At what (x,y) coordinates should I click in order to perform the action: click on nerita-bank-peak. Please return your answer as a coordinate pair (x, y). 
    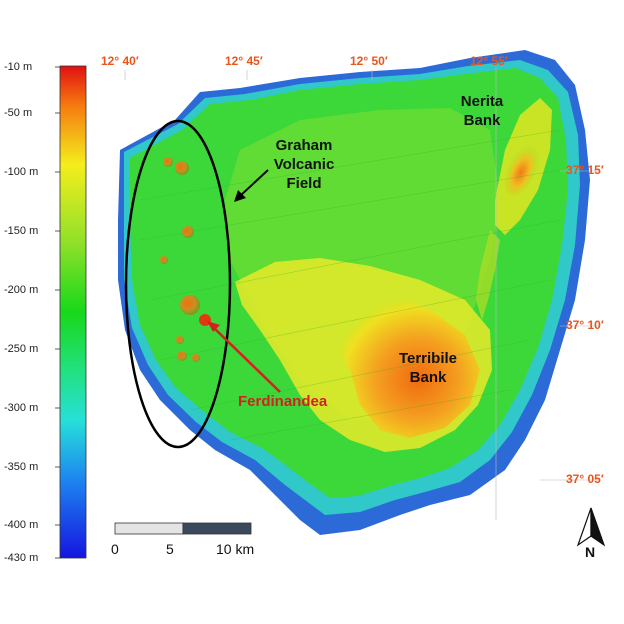
    Looking at the image, I should click on (522, 170).